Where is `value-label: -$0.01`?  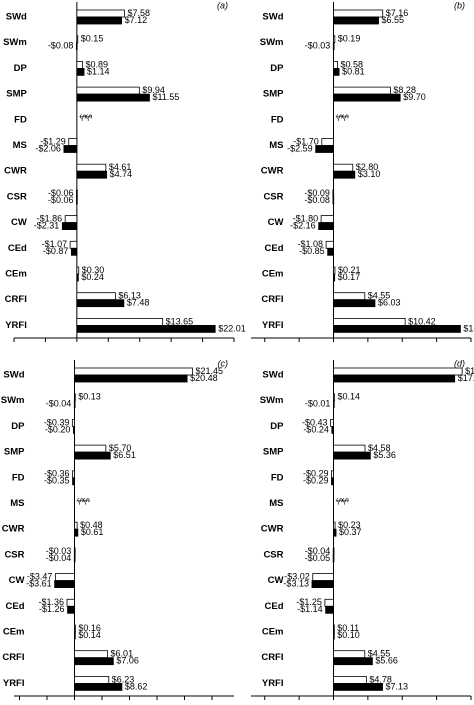 value-label: -$0.01 is located at coordinates (318, 404).